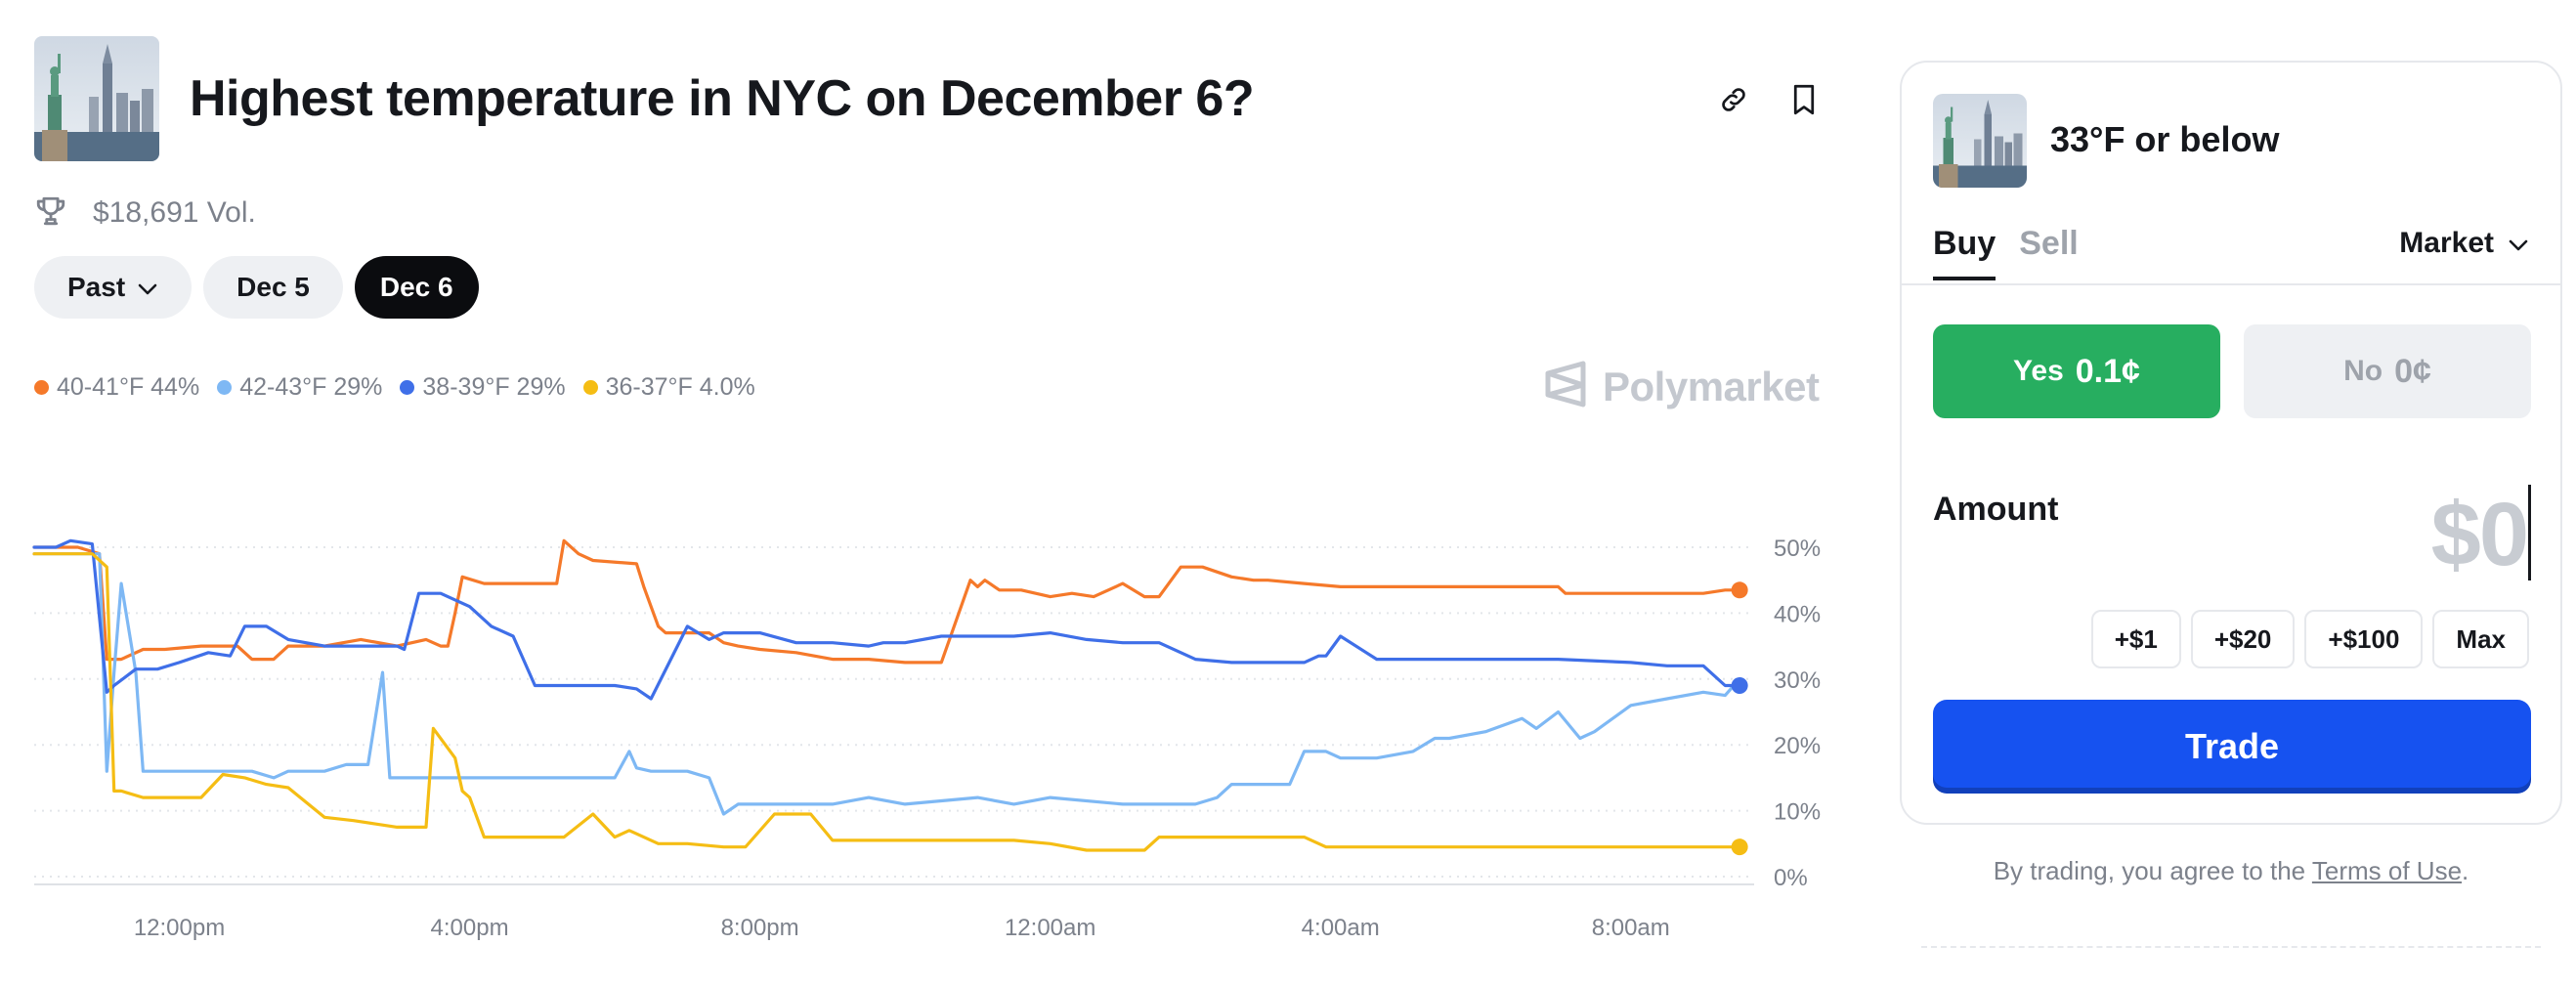 The height and width of the screenshot is (988, 2576). What do you see at coordinates (2363, 371) in the screenshot?
I see `no-label: No` at bounding box center [2363, 371].